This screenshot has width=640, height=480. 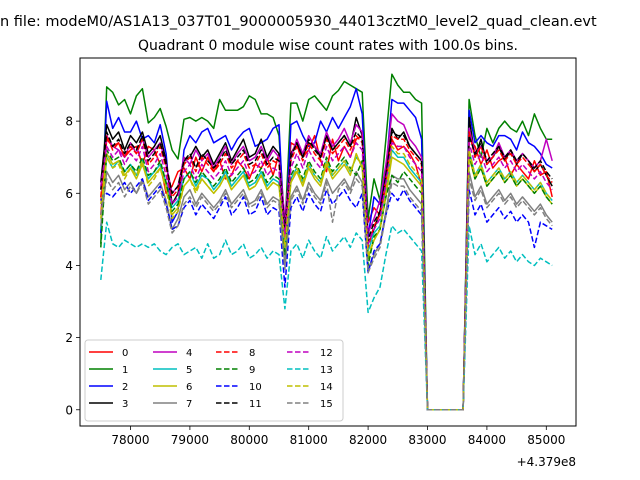 What do you see at coordinates (326, 353) in the screenshot?
I see `legend-label-12: 12` at bounding box center [326, 353].